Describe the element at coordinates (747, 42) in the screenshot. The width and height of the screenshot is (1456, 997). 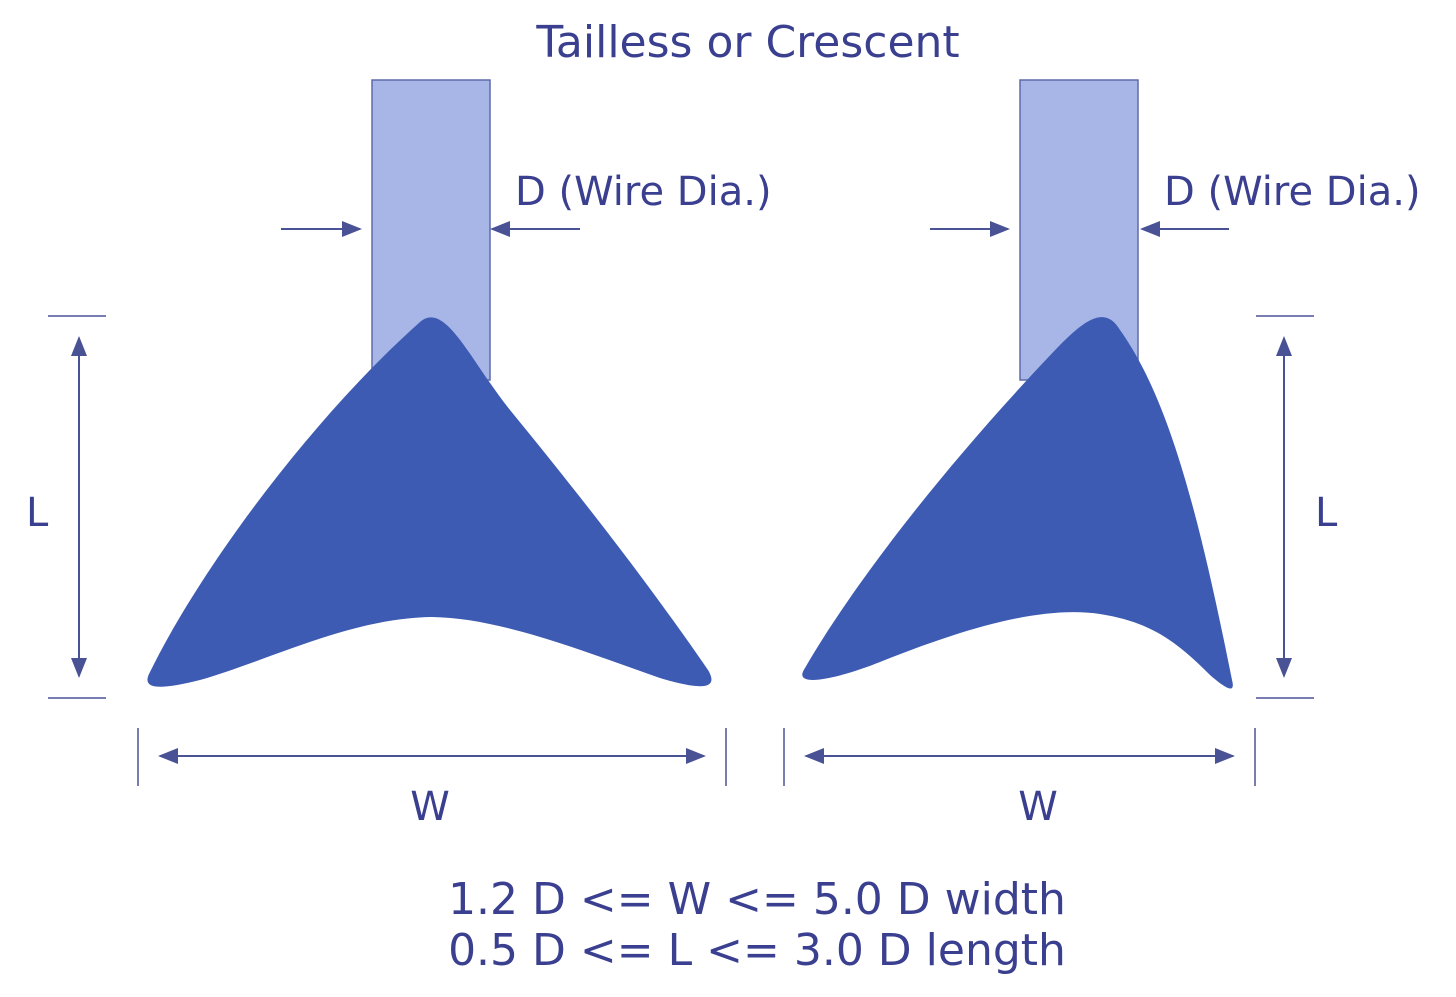
I see `diagram-title: Tailless or Crescent` at that location.